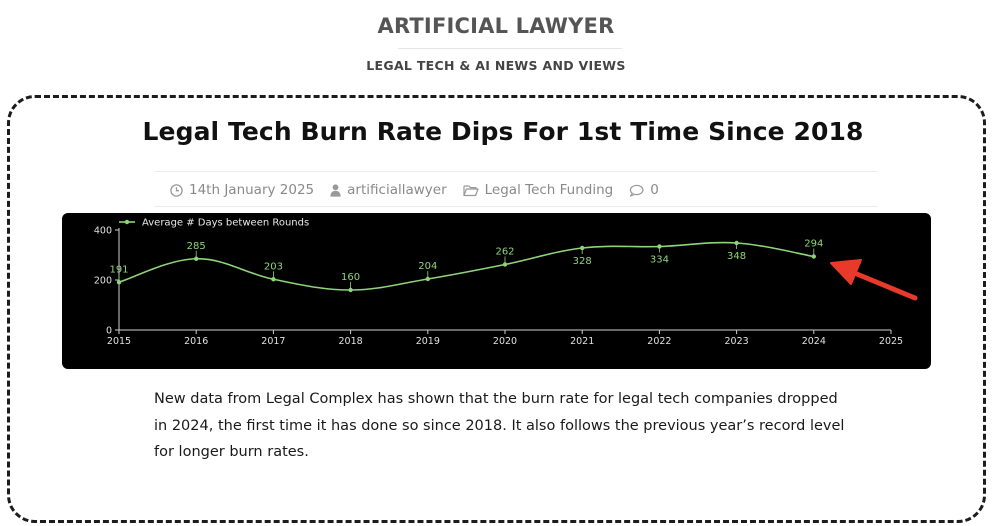 The height and width of the screenshot is (526, 992). I want to click on x-tick-label: 2024, so click(814, 341).